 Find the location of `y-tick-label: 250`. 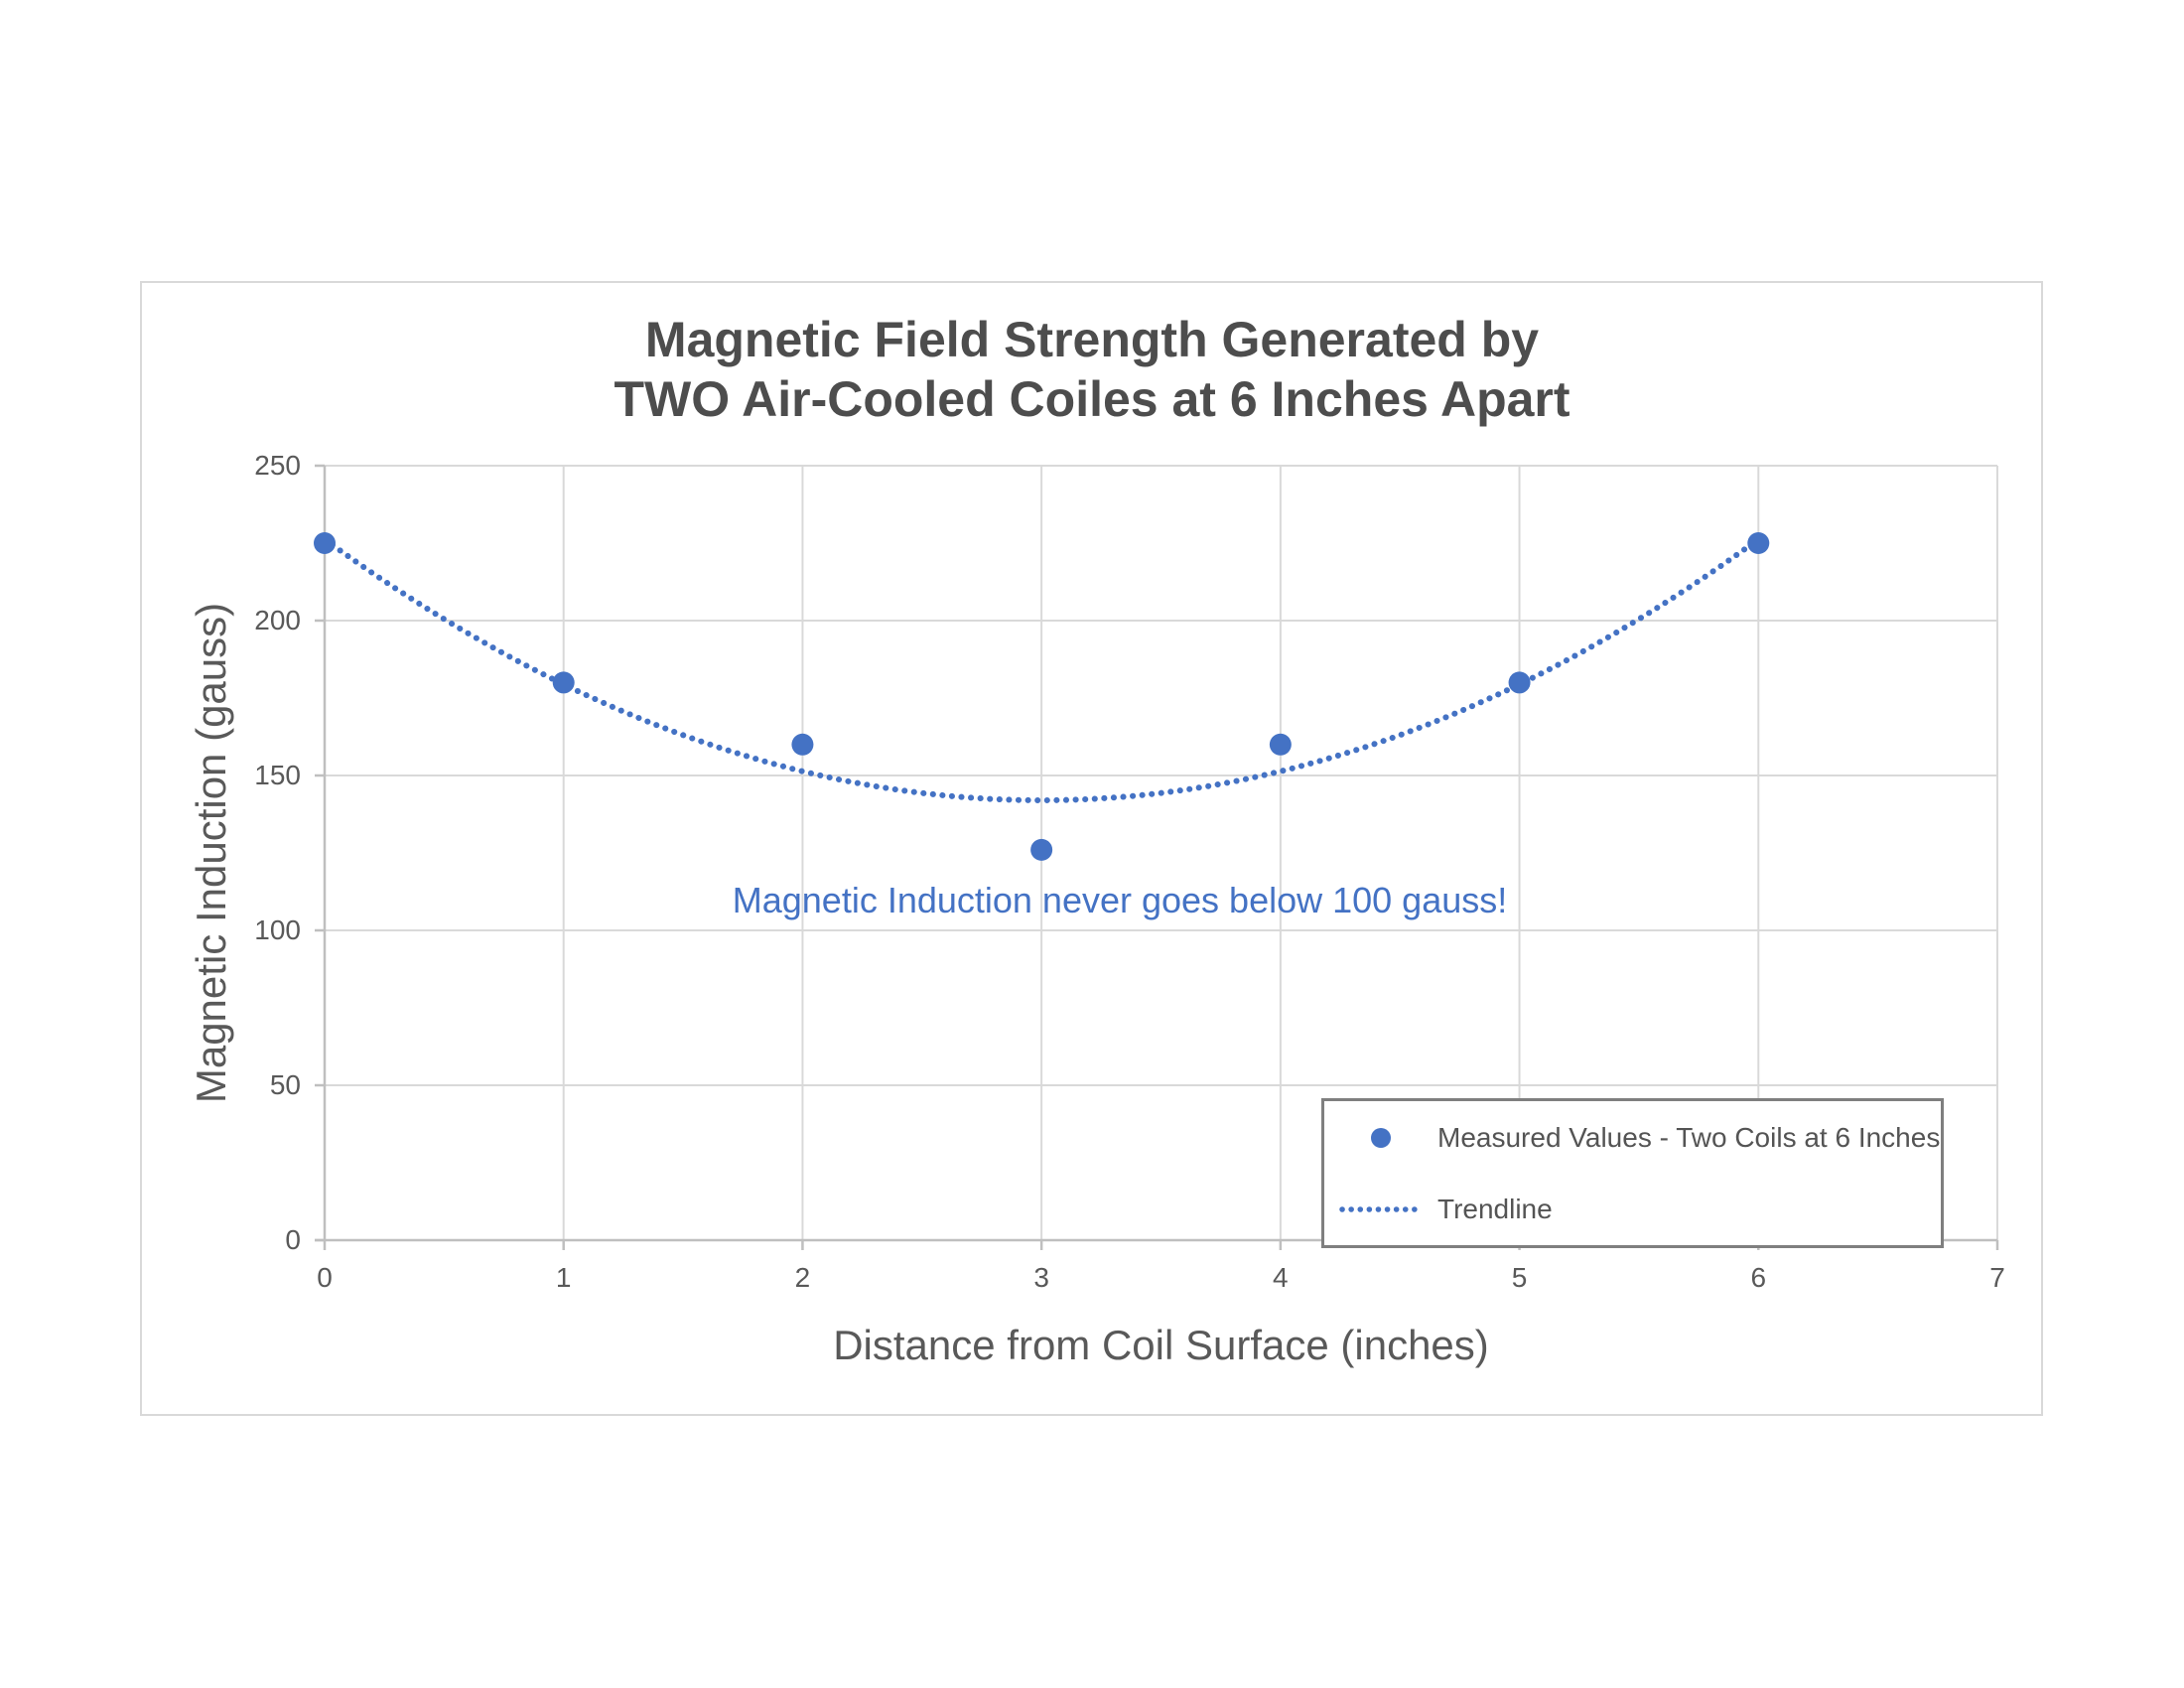

y-tick-label: 250 is located at coordinates (277, 465).